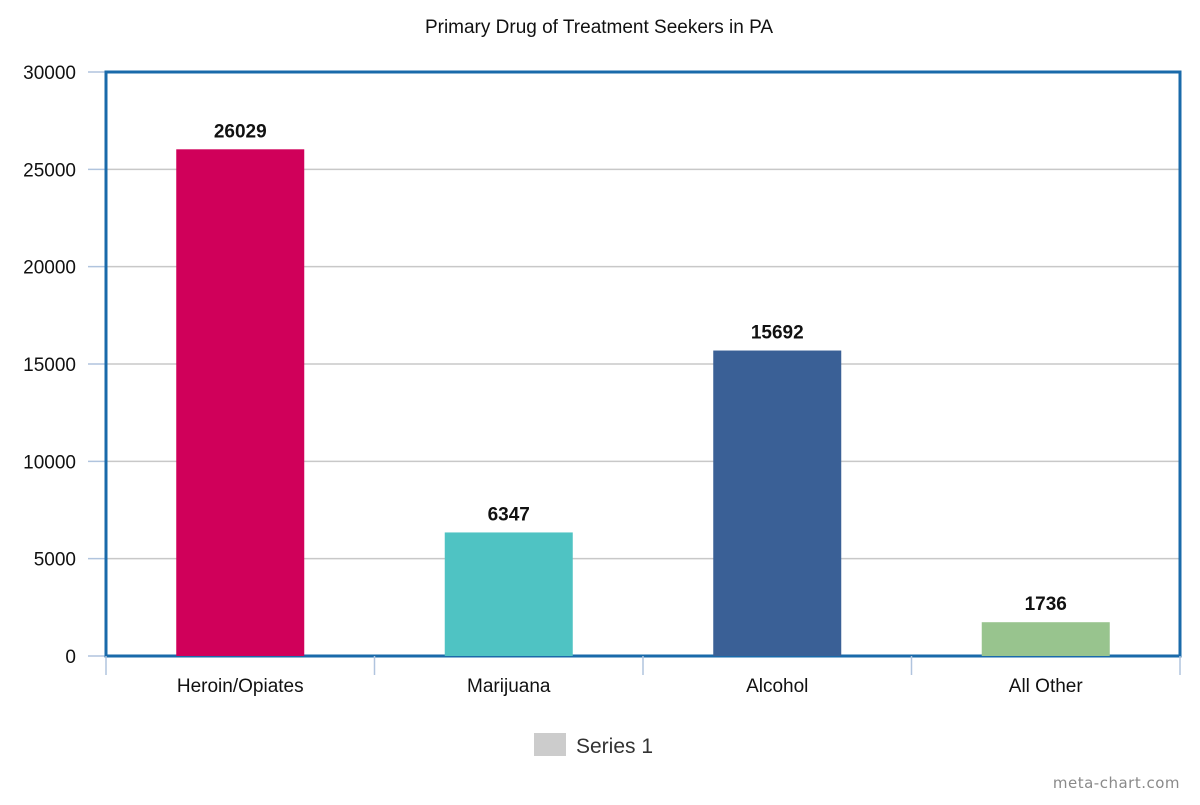  What do you see at coordinates (777, 686) in the screenshot?
I see `x-tick-label: Alcohol` at bounding box center [777, 686].